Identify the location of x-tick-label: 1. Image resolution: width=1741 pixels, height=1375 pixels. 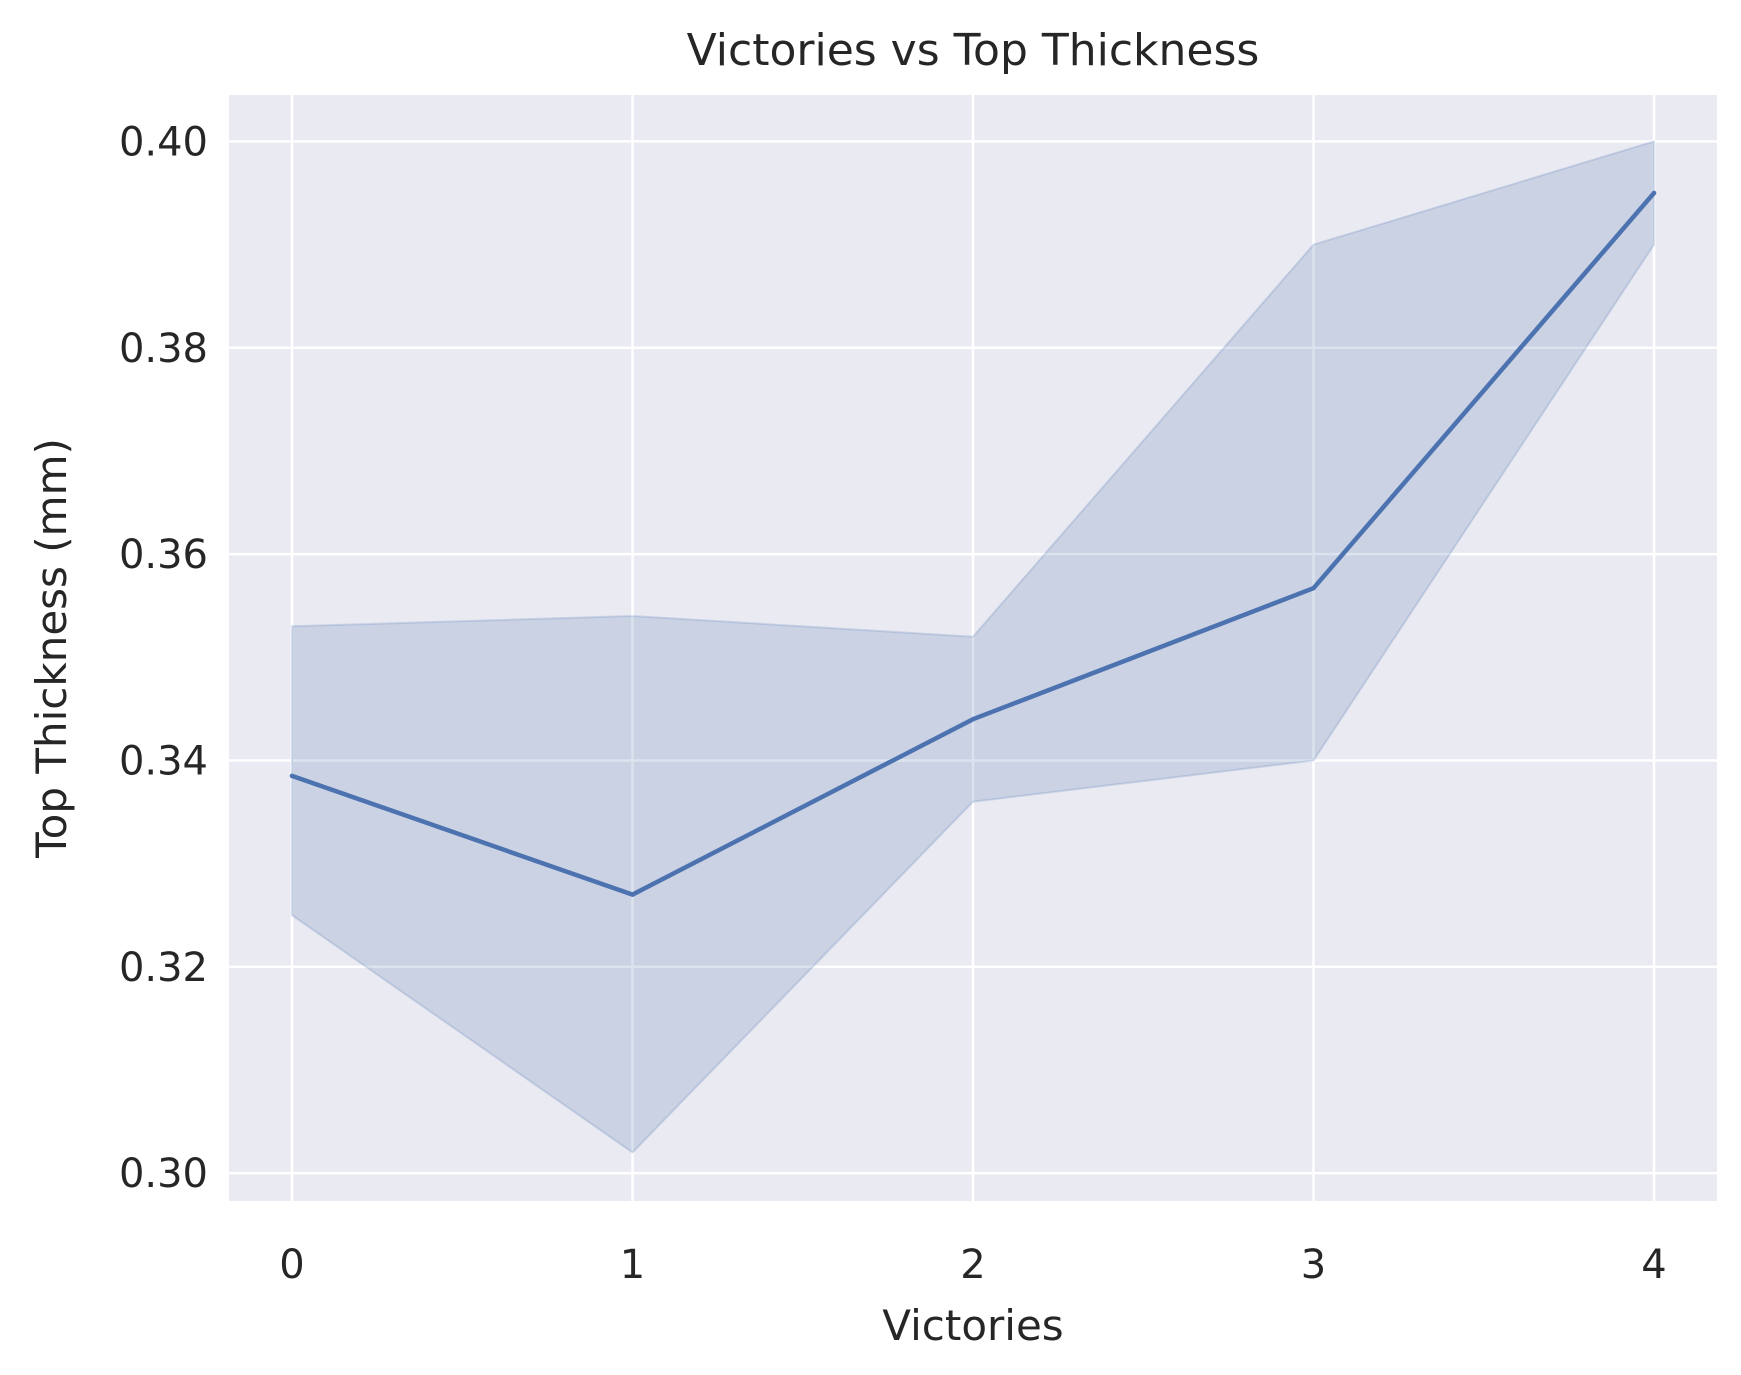
(632, 1265).